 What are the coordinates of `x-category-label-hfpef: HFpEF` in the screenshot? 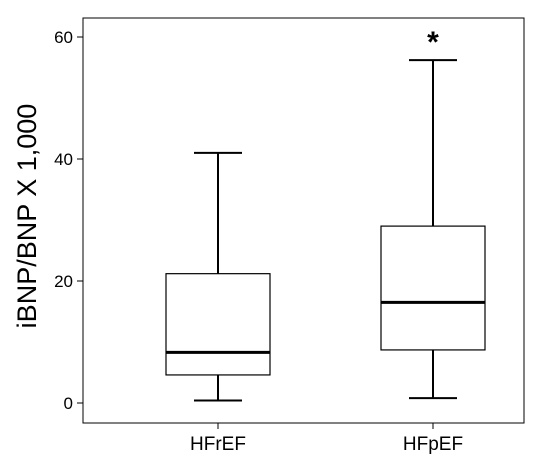 It's located at (433, 444).